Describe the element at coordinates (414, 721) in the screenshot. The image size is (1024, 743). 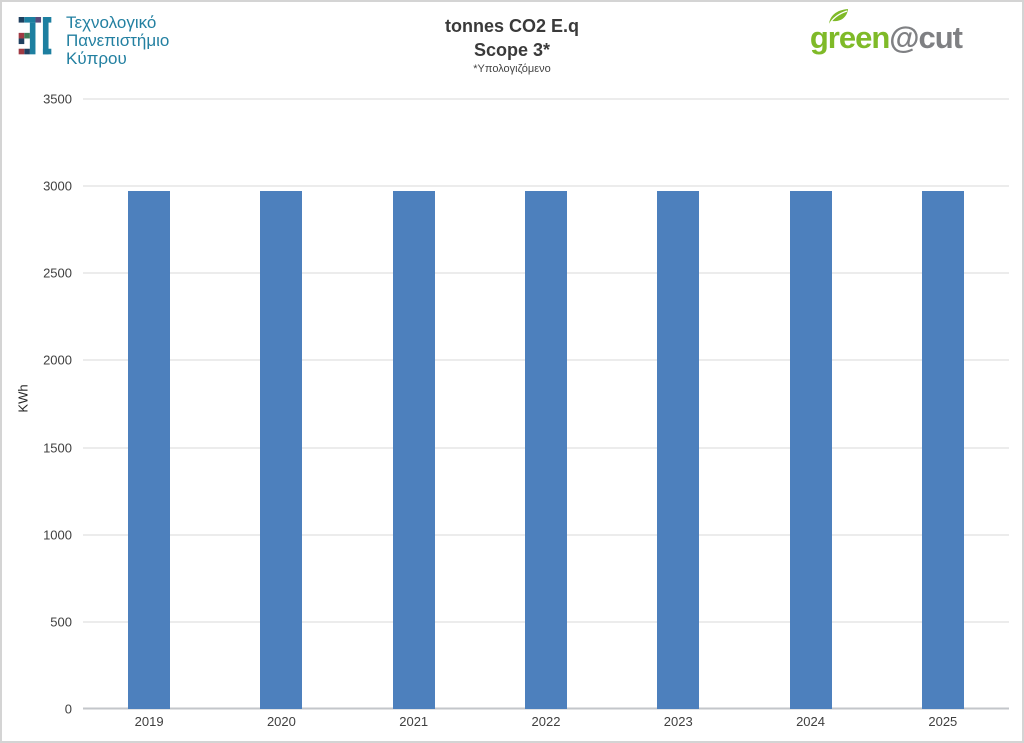
I see `x-tick-label: 2021` at that location.